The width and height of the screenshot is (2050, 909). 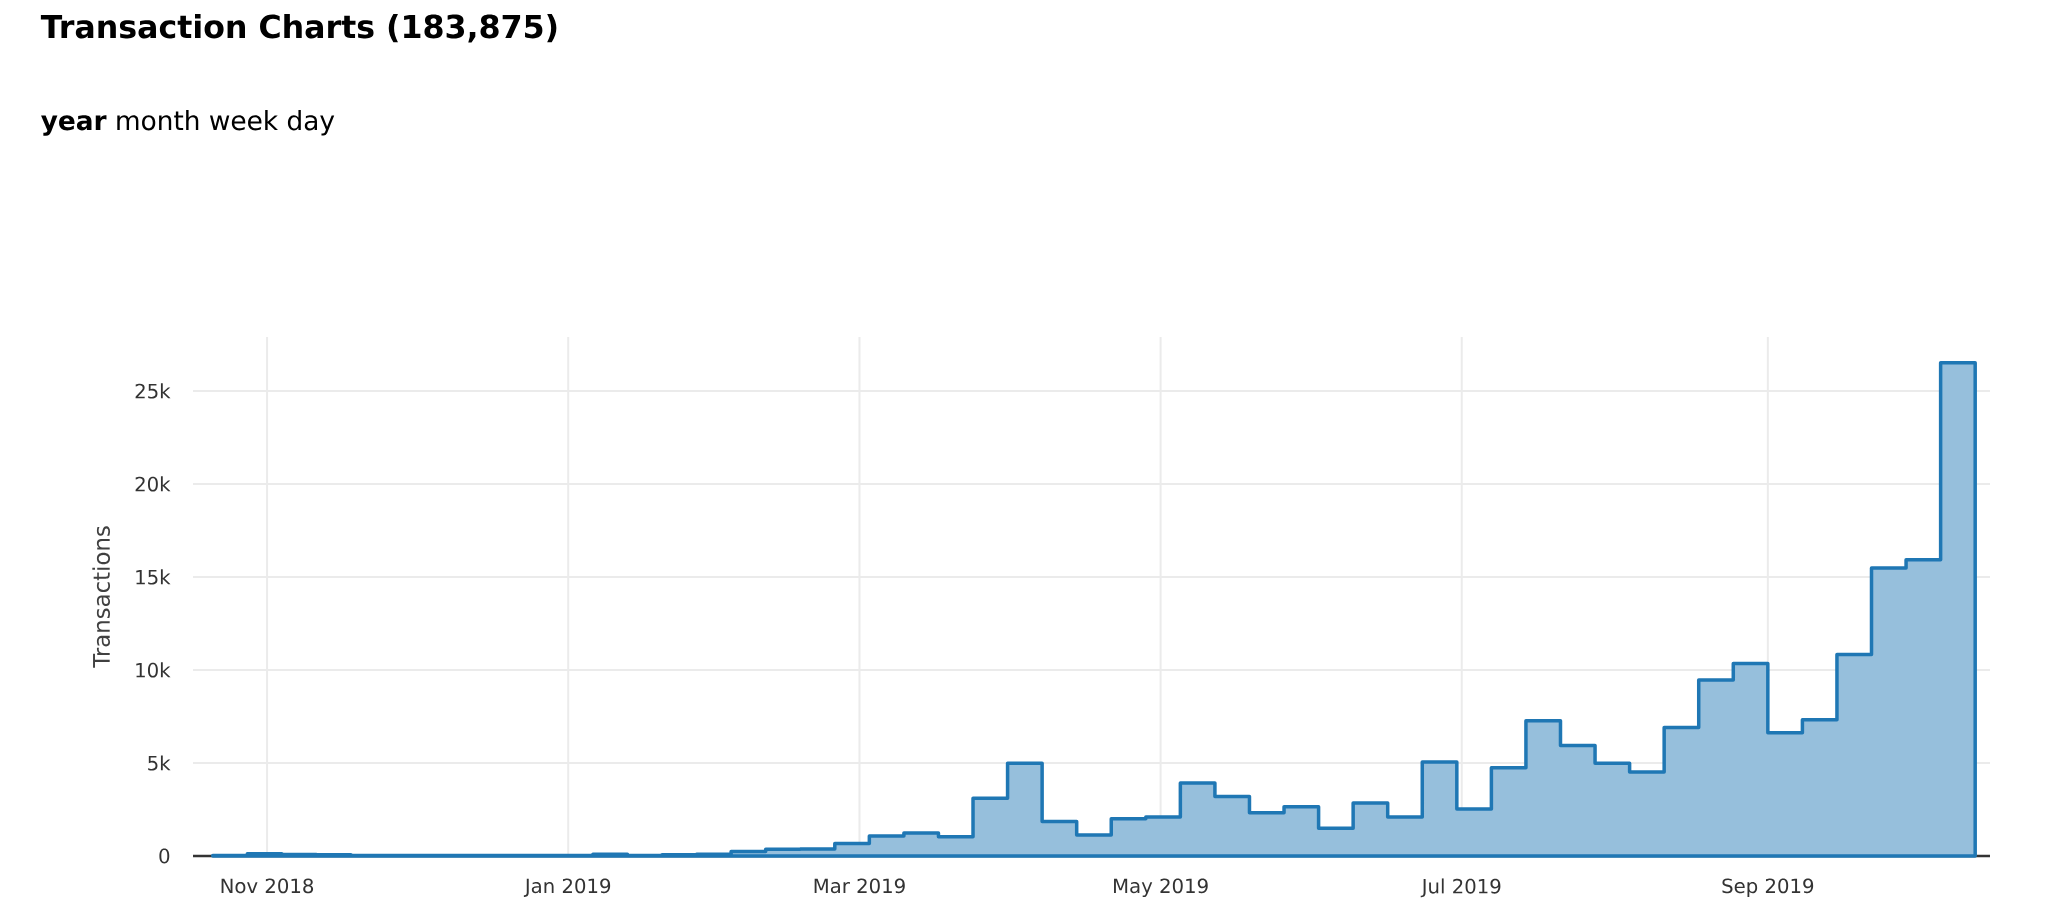 I want to click on x-tick-label: Sep 2019, so click(x=1768, y=888).